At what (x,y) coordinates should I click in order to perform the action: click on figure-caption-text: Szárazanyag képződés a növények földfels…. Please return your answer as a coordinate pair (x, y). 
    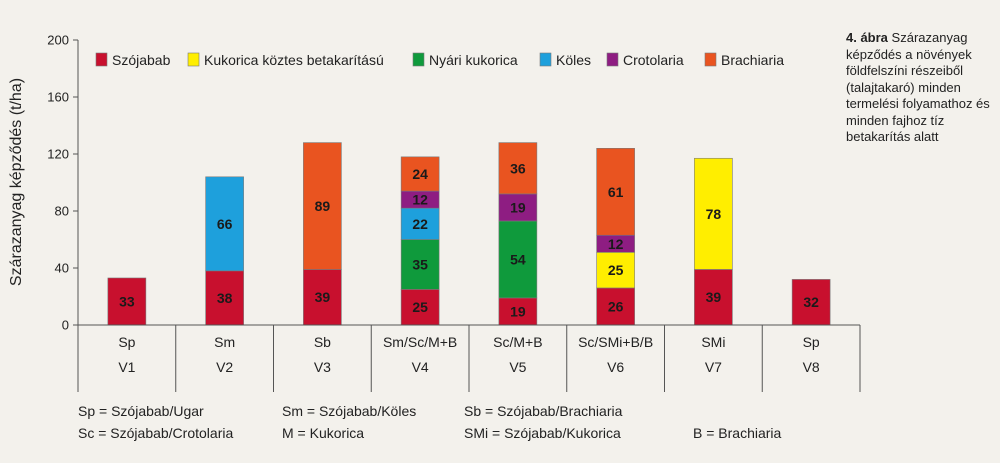
    Looking at the image, I should click on (918, 87).